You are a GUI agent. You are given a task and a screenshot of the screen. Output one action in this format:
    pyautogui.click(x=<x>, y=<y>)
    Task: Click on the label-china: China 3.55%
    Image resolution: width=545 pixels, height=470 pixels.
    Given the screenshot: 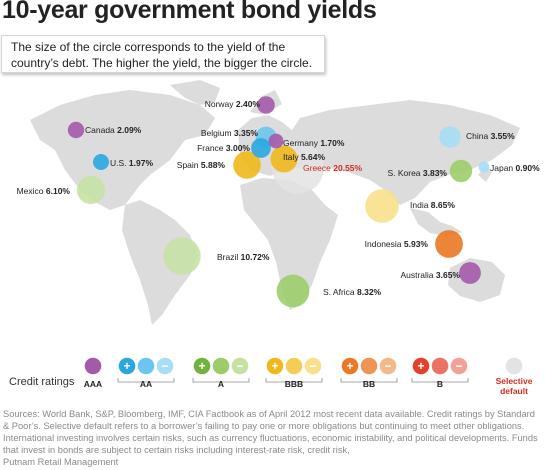 What is the action you would take?
    pyautogui.click(x=490, y=136)
    